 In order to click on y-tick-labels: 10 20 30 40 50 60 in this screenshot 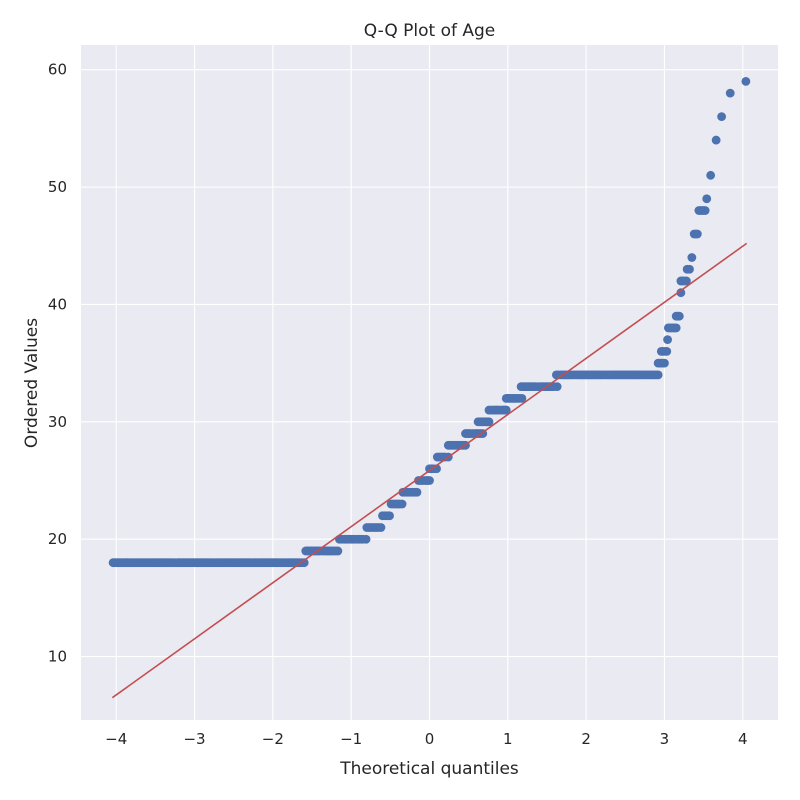, I will do `click(57, 363)`.